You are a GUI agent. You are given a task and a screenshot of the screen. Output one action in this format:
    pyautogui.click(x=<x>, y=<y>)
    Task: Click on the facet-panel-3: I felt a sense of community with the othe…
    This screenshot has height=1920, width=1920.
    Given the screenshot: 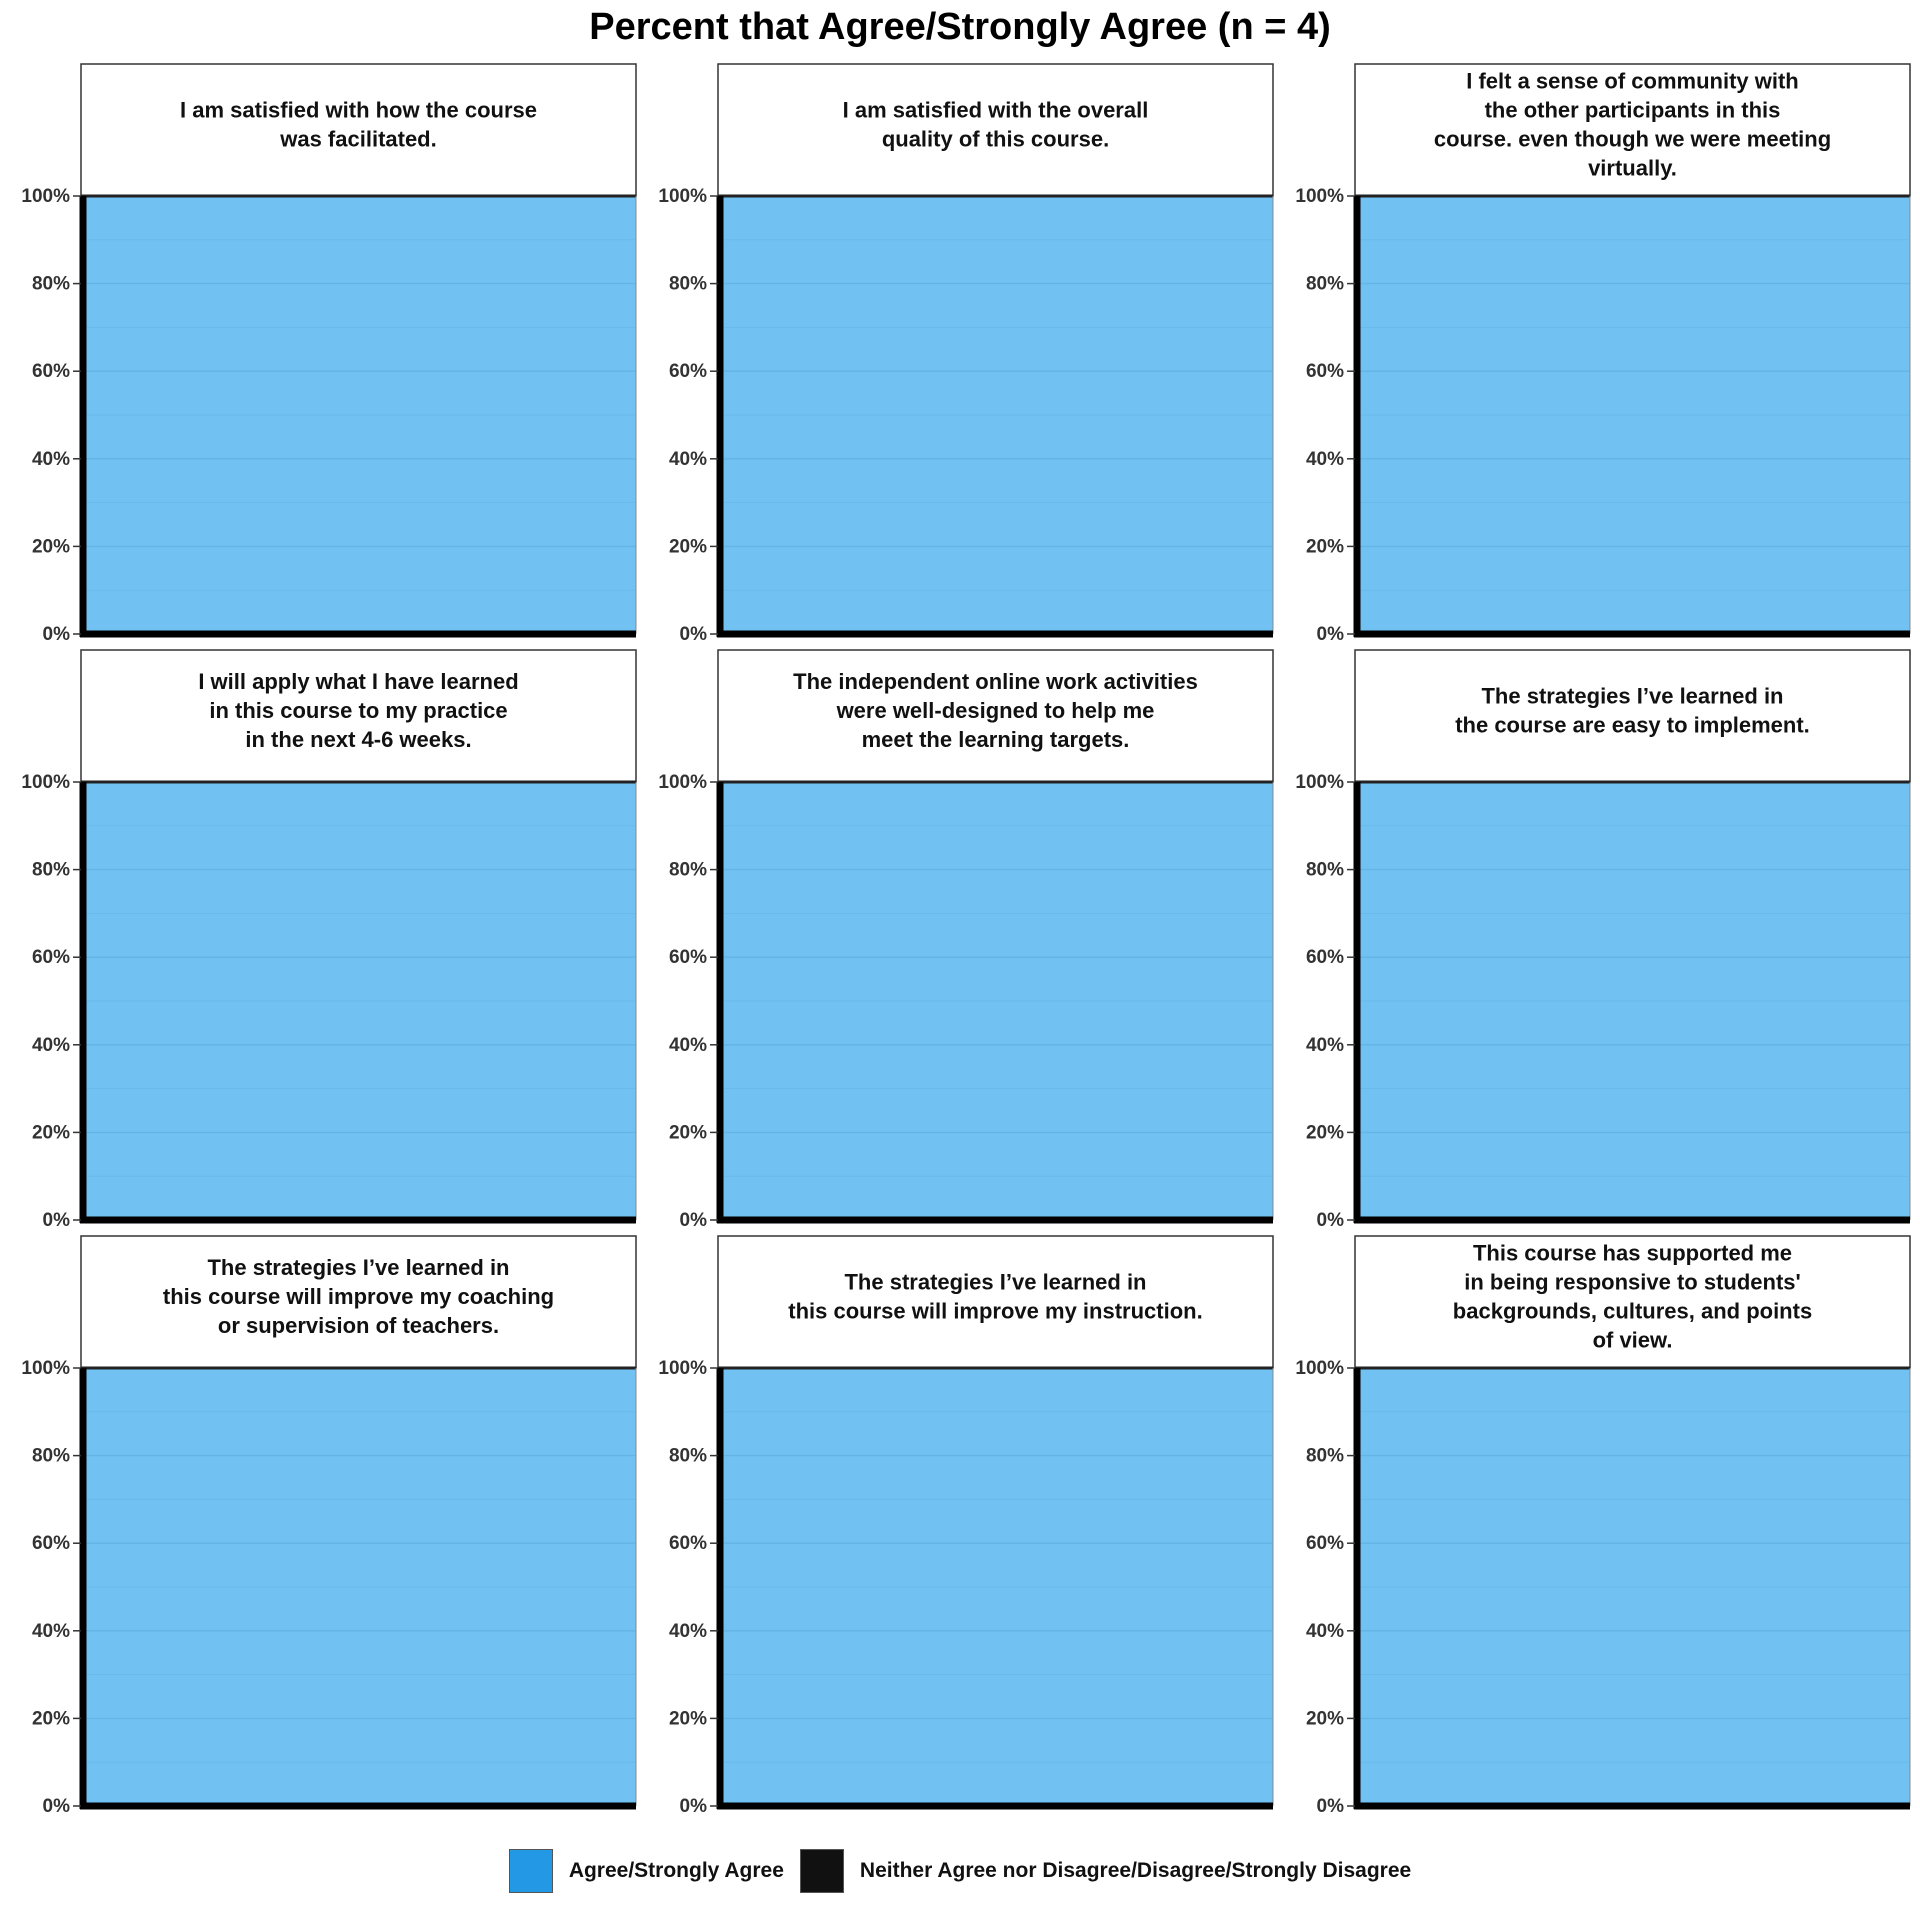 What is the action you would take?
    pyautogui.click(x=1603, y=354)
    